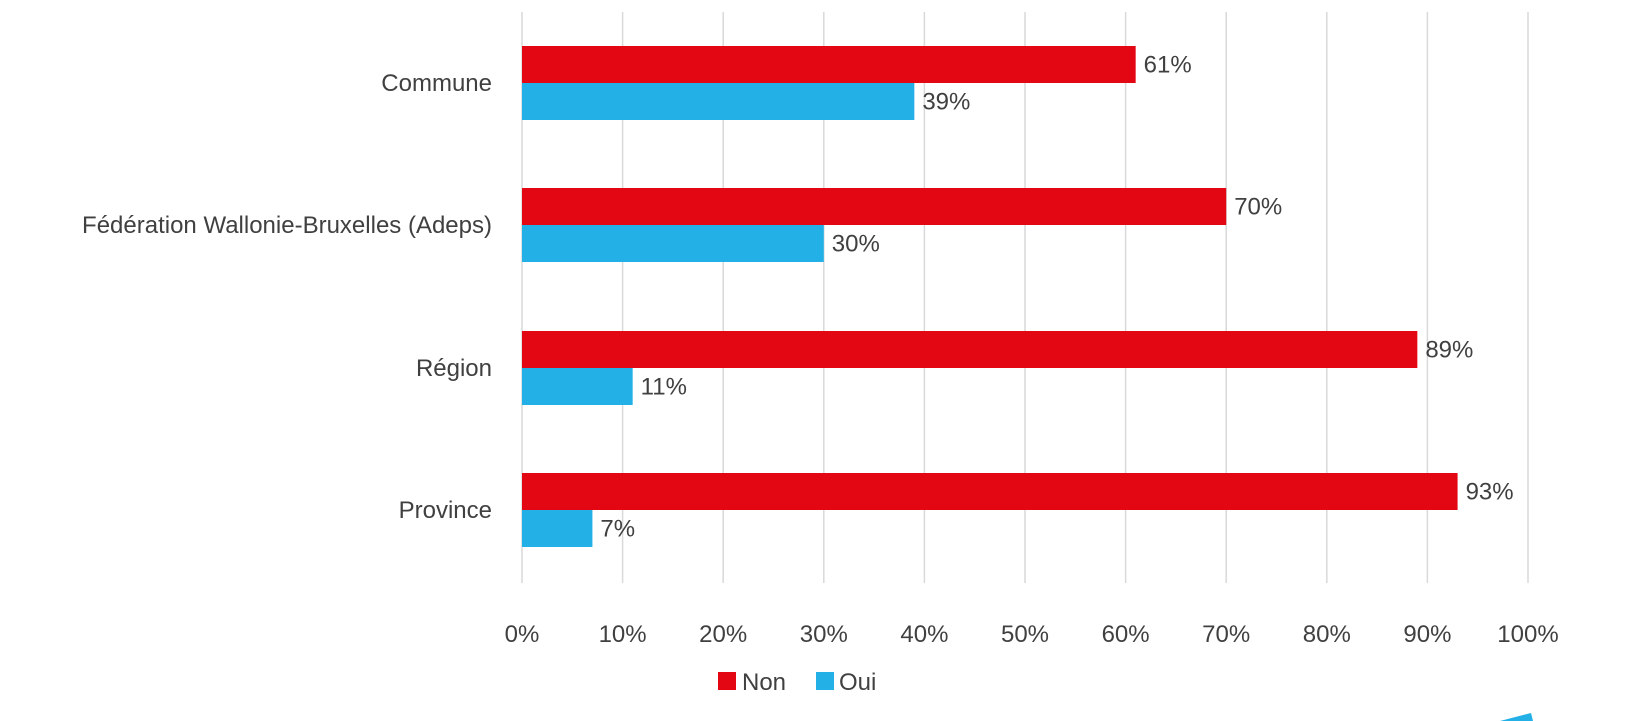  What do you see at coordinates (664, 387) in the screenshot?
I see `data-label-oui-2: 11%` at bounding box center [664, 387].